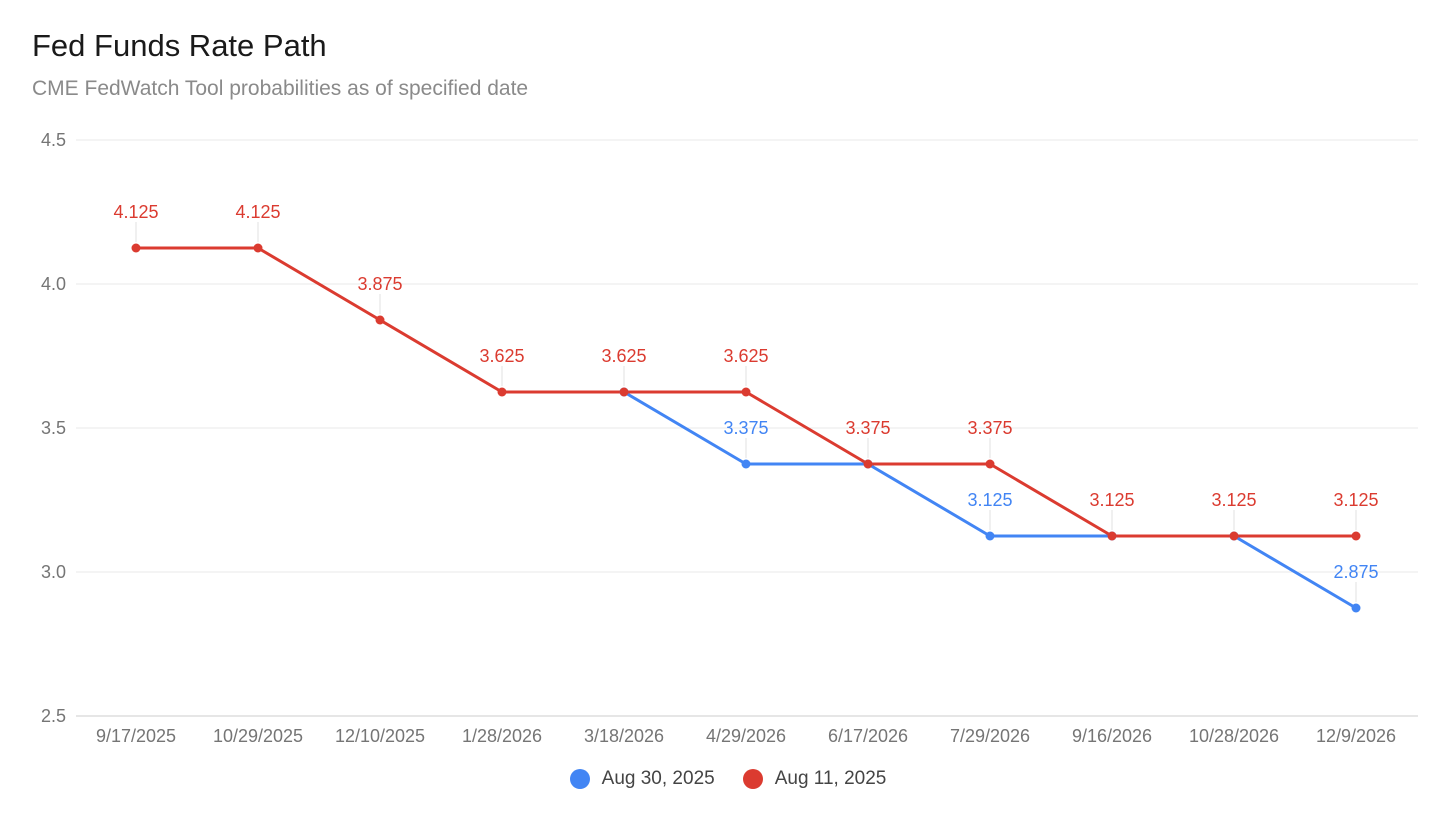 The height and width of the screenshot is (828, 1456). What do you see at coordinates (1234, 736) in the screenshot?
I see `x-tick-label: 10/28/2026` at bounding box center [1234, 736].